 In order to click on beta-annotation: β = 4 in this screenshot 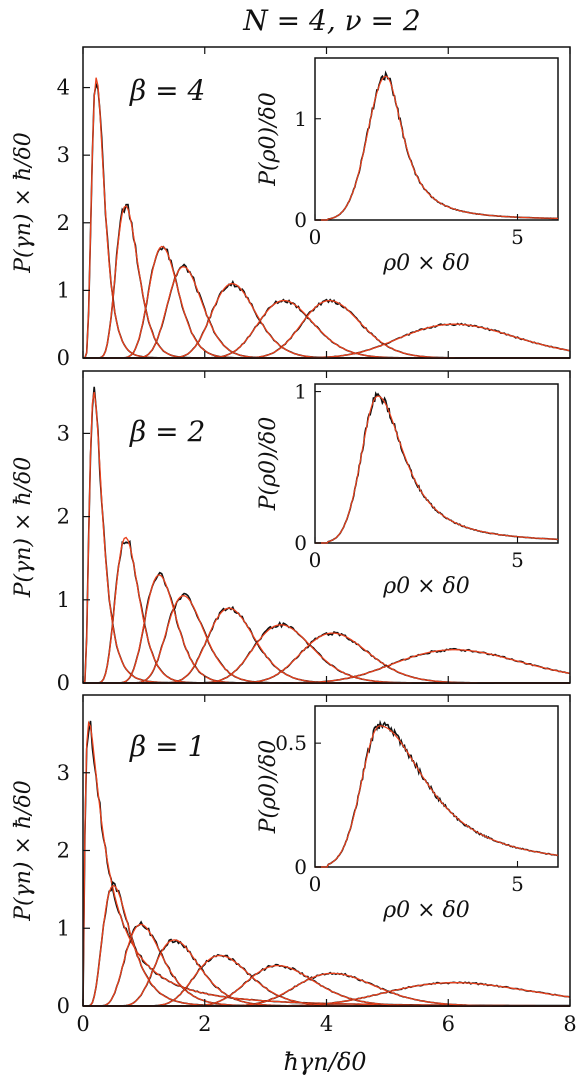, I will do `click(167, 90)`.